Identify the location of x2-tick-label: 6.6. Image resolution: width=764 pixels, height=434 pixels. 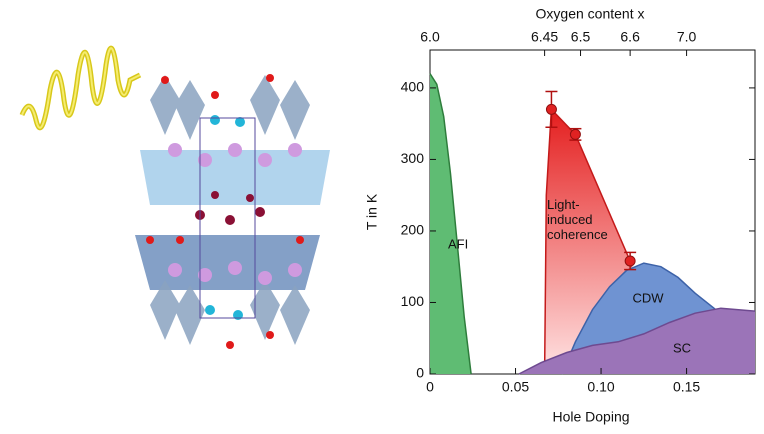
(630, 37).